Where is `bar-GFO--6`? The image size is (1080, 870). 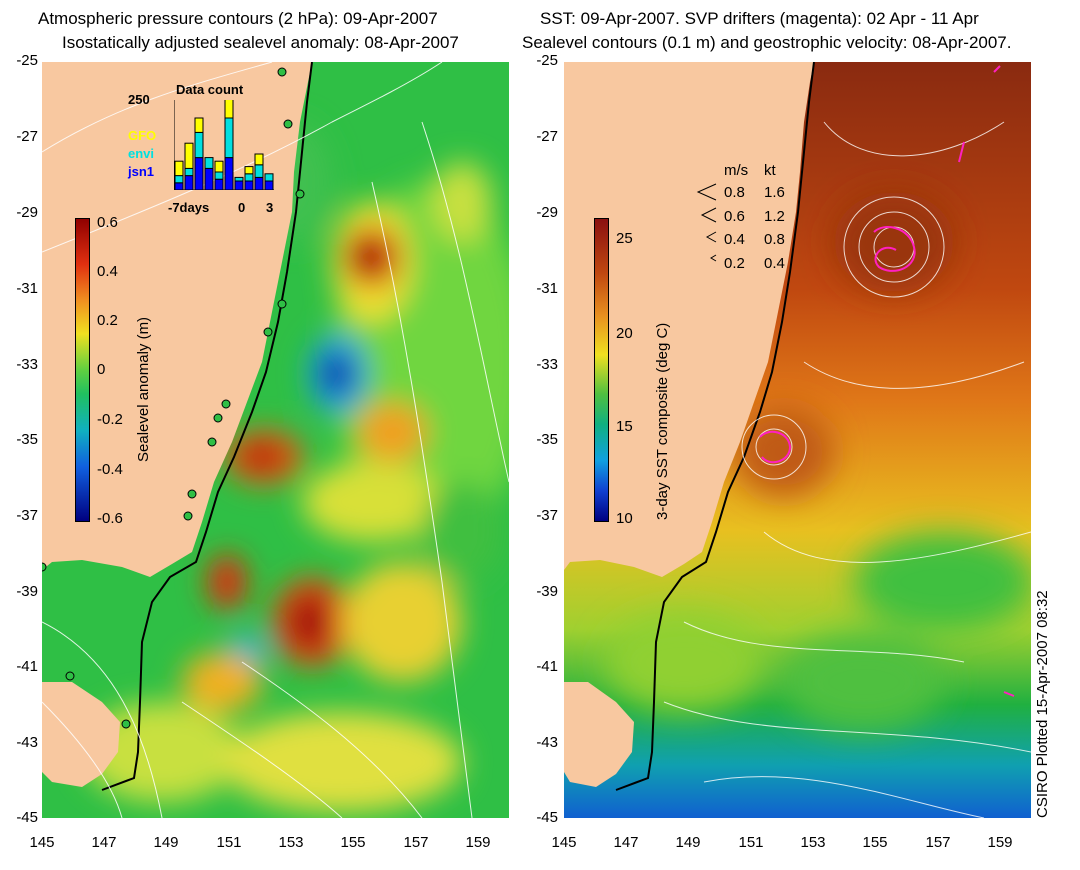
bar-GFO--6 is located at coordinates (189, 155).